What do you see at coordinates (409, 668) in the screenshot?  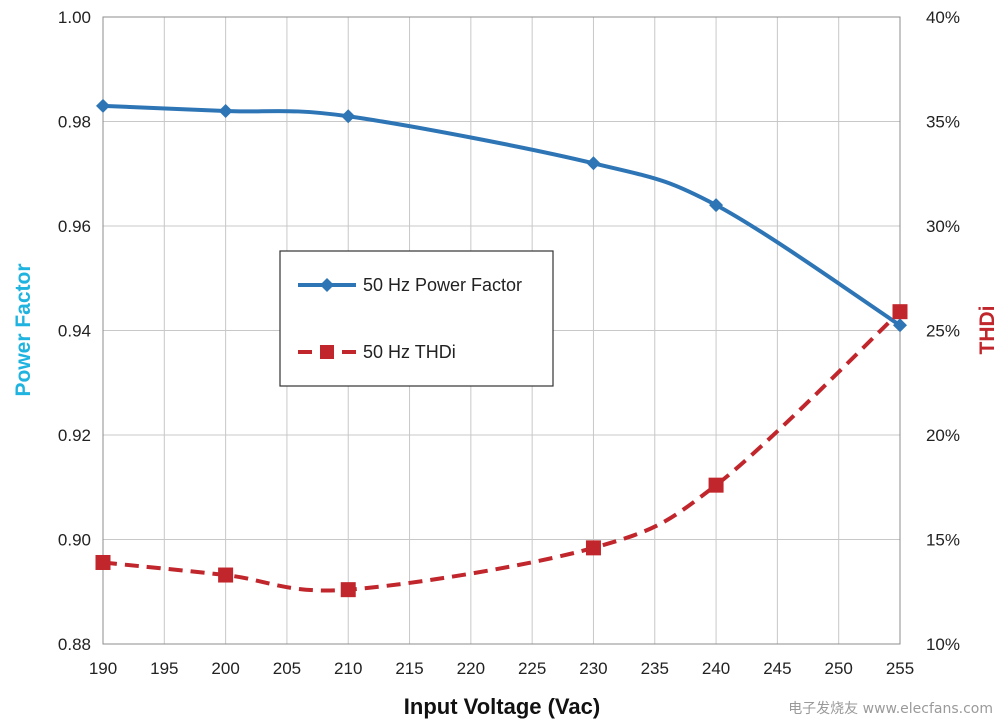 I see `x-tick-label: 215` at bounding box center [409, 668].